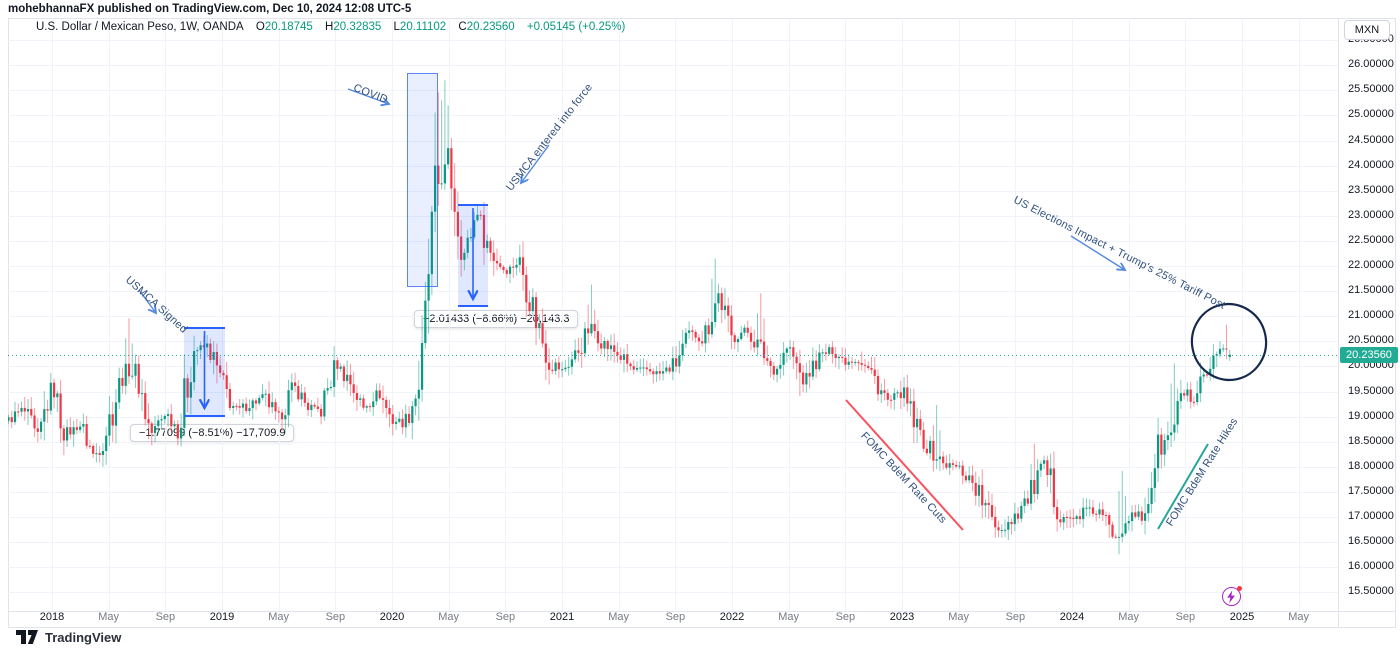 The image size is (1400, 649). What do you see at coordinates (462, 27) in the screenshot?
I see `close-label: C` at bounding box center [462, 27].